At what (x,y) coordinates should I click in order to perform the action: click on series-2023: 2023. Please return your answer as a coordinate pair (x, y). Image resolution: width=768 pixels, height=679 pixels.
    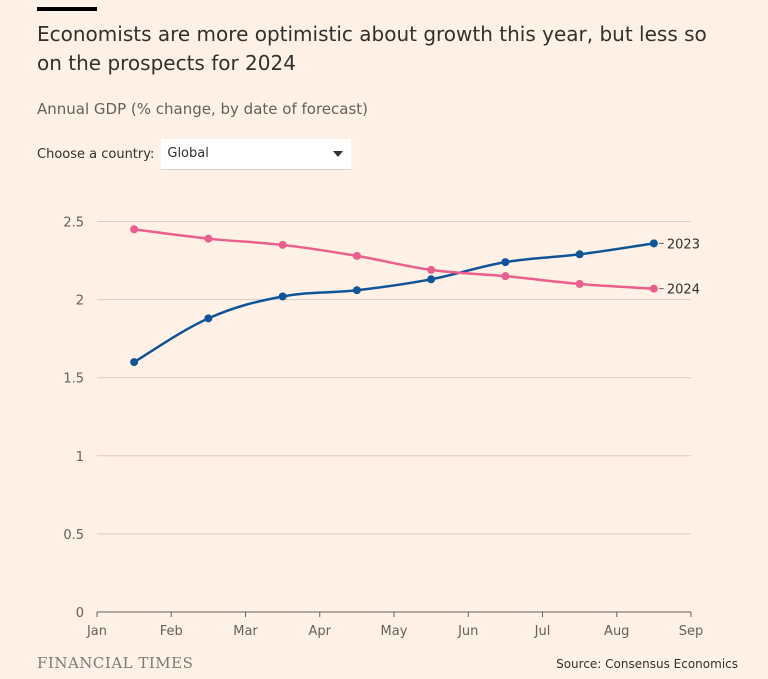
    Looking at the image, I should click on (415, 302).